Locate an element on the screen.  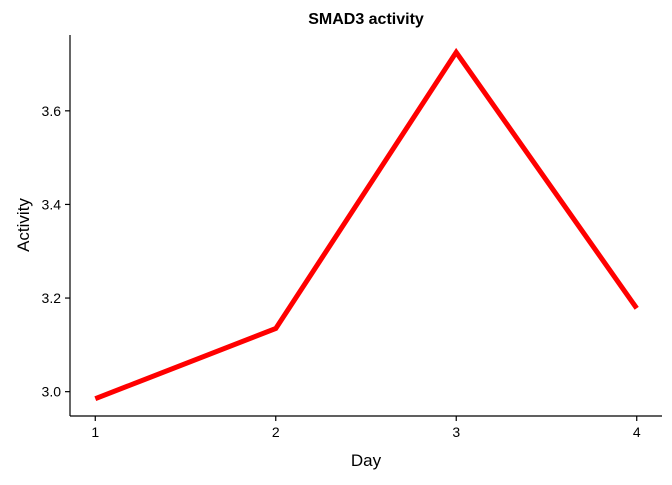
x-tick-label: 1 is located at coordinates (95, 432).